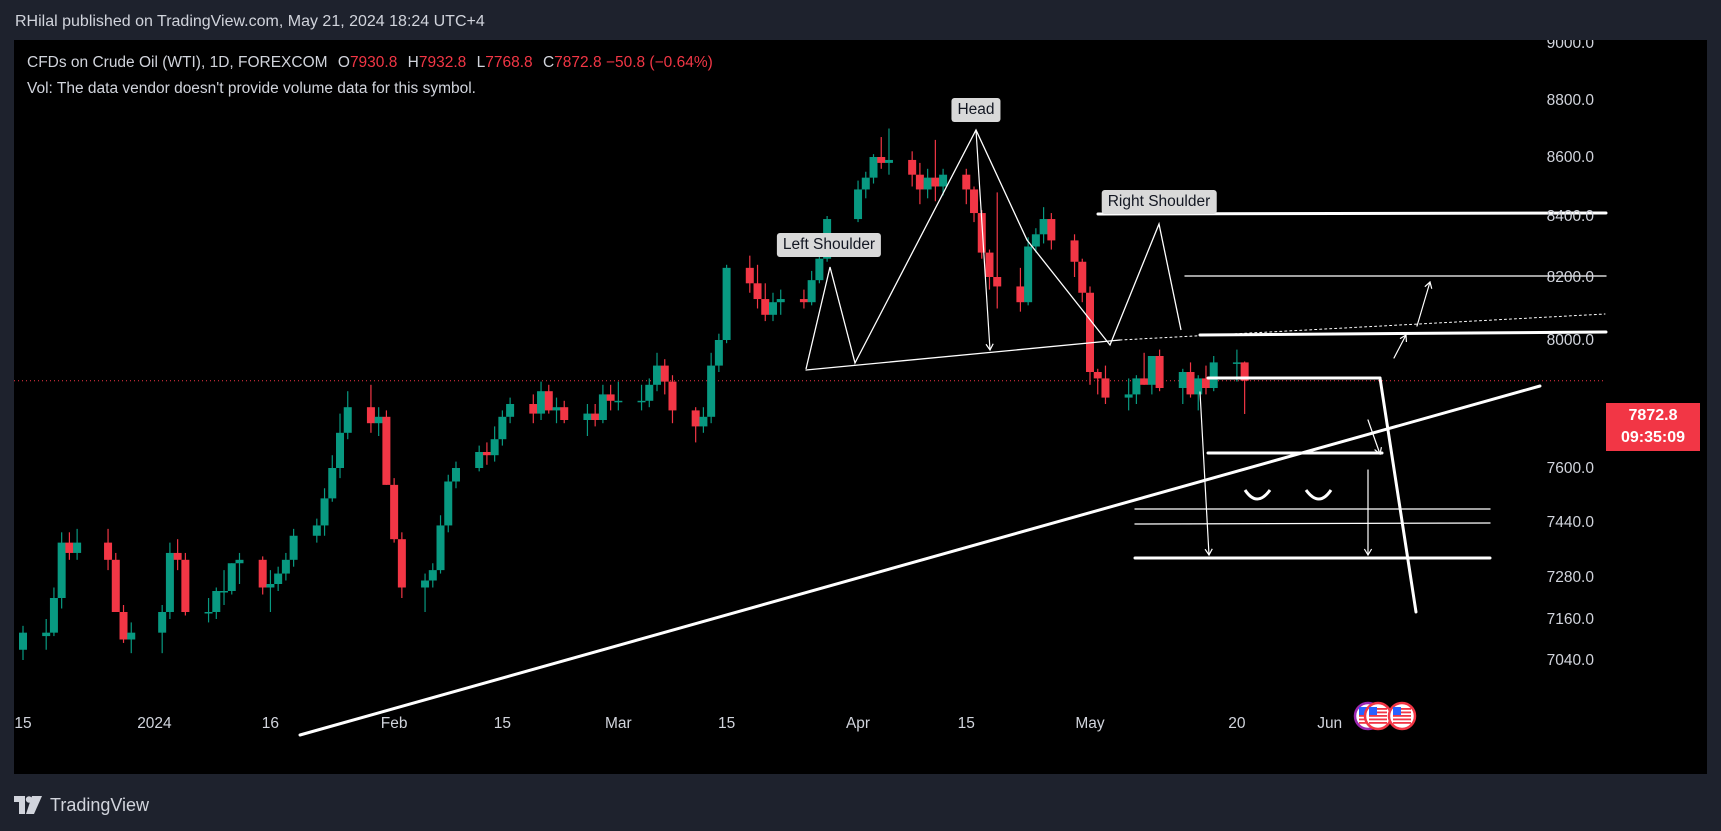 This screenshot has width=1721, height=831. Describe the element at coordinates (442, 62) in the screenshot. I see `high-value: 7932.8` at that location.